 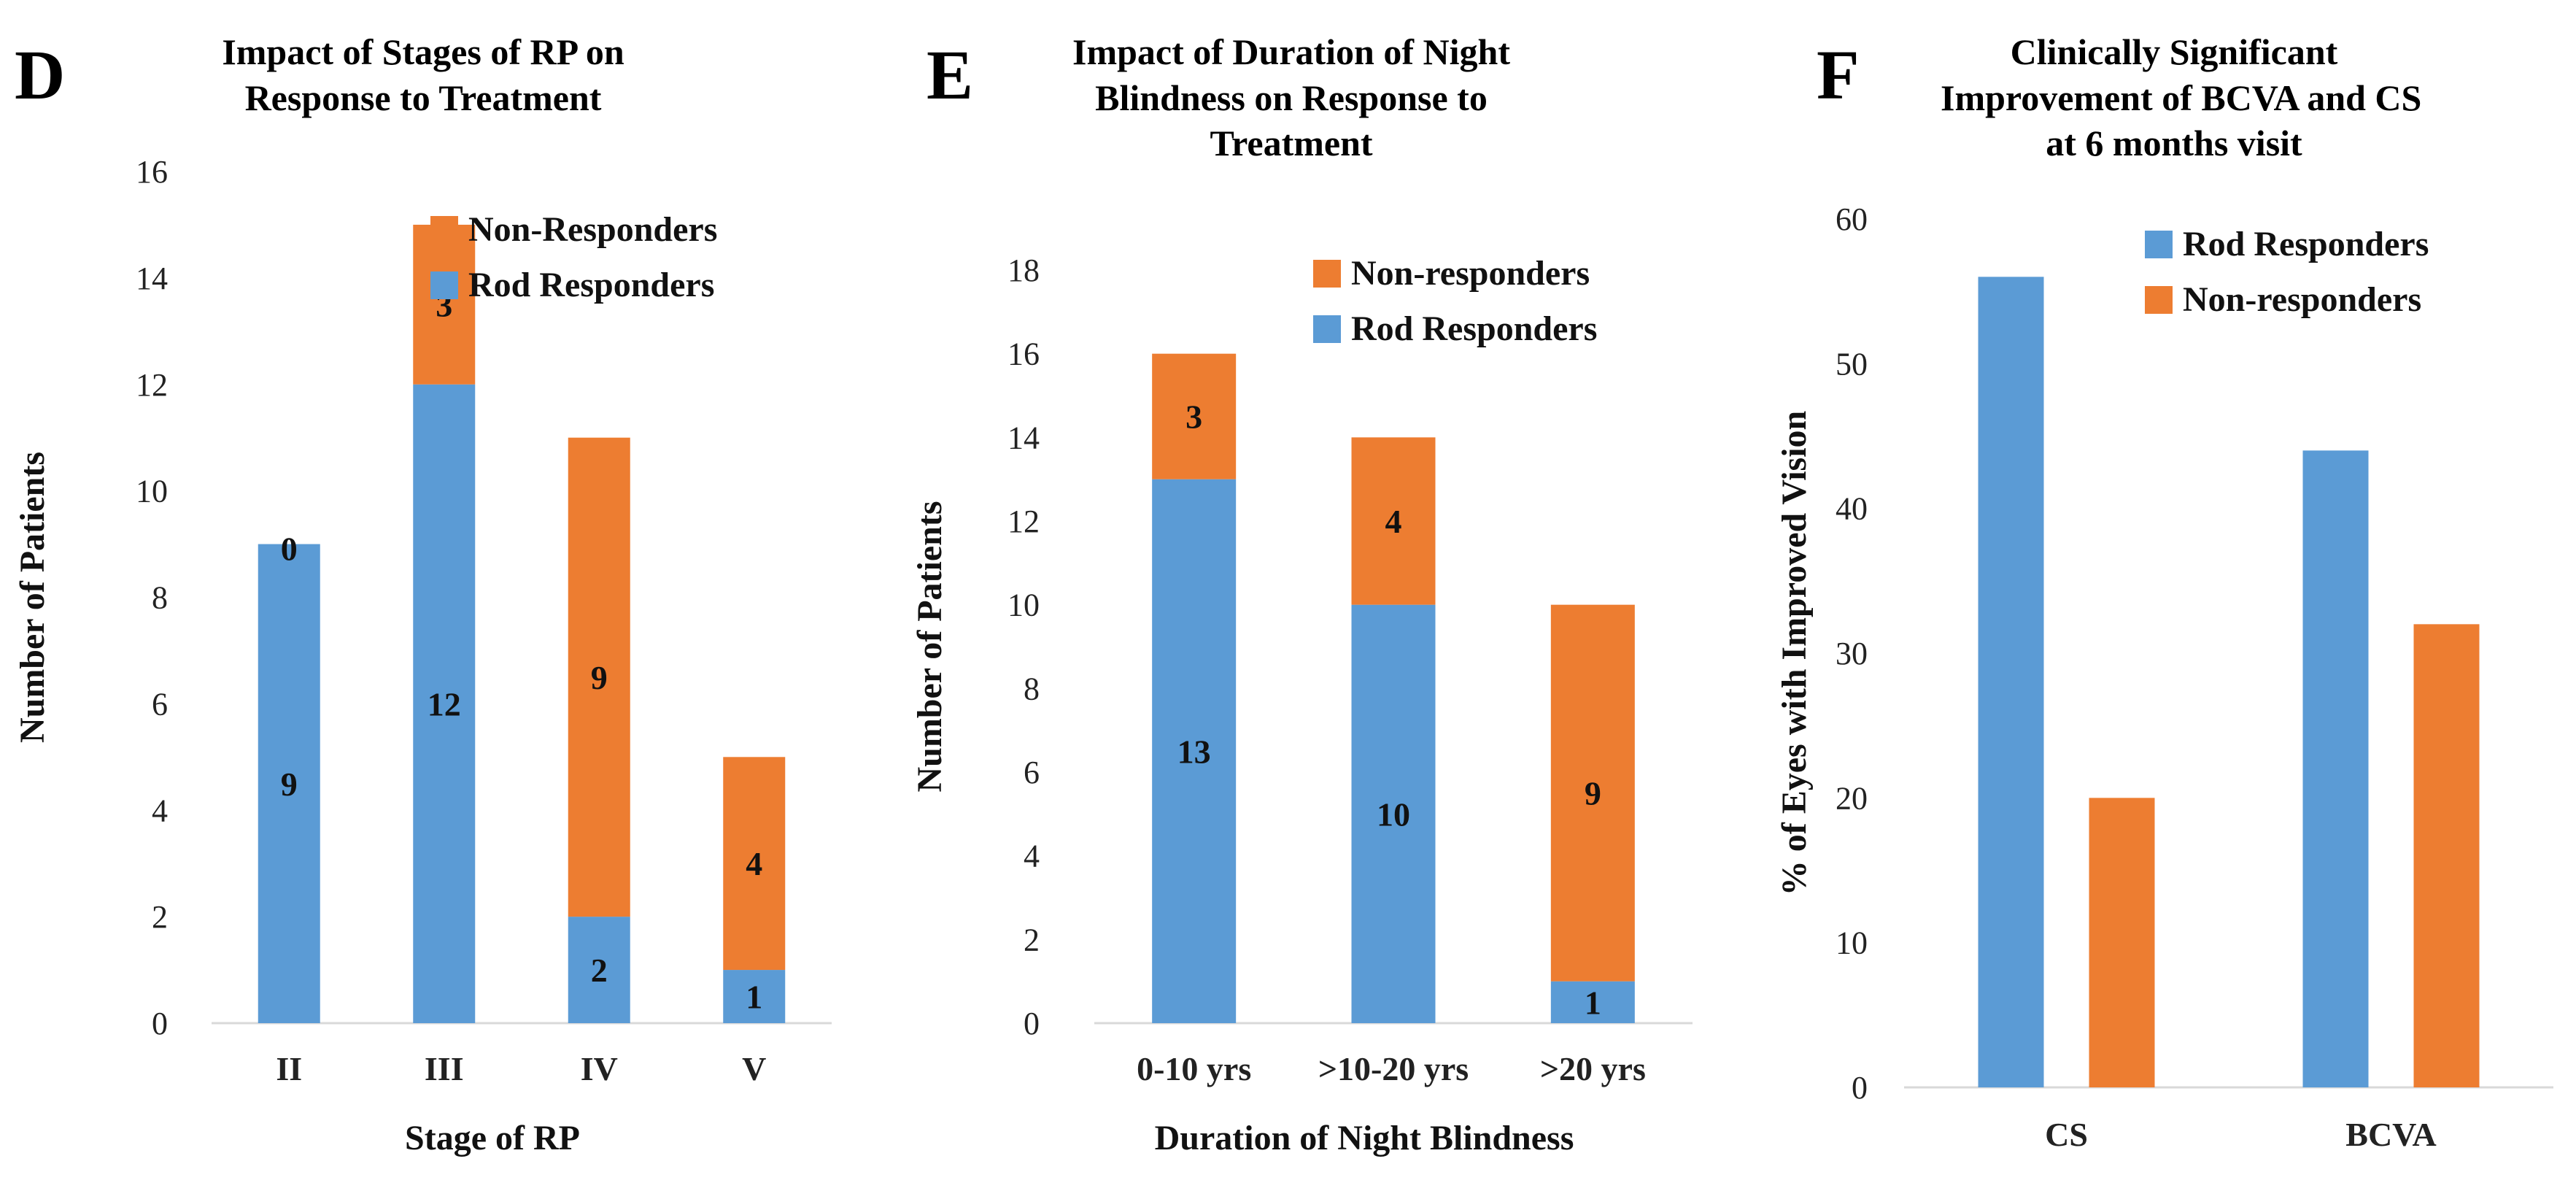 What do you see at coordinates (1852, 219) in the screenshot?
I see `y-tick-label: 60` at bounding box center [1852, 219].